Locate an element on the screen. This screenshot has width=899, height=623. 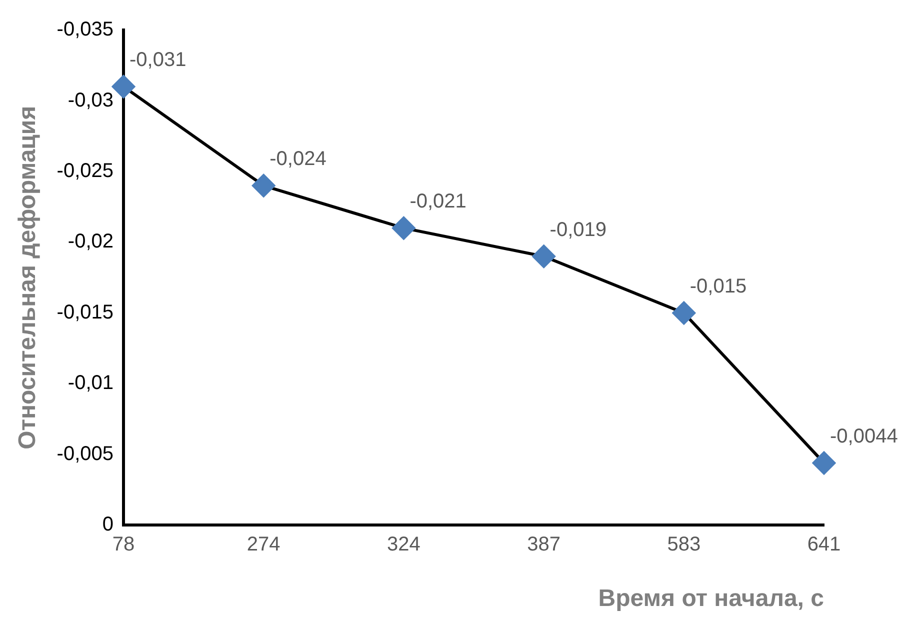
x-axis-title: Время от начала, с is located at coordinates (711, 598).